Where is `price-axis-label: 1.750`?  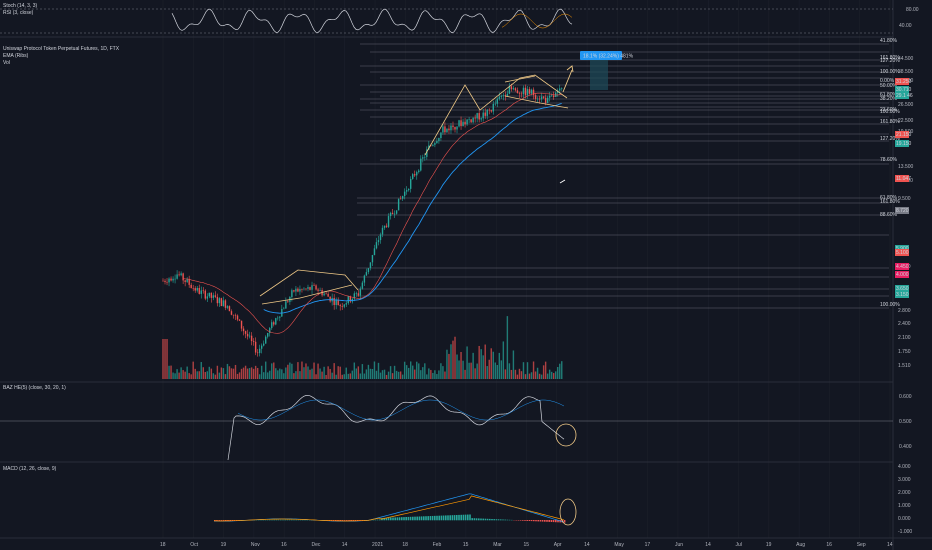
price-axis-label: 1.750 is located at coordinates (904, 352).